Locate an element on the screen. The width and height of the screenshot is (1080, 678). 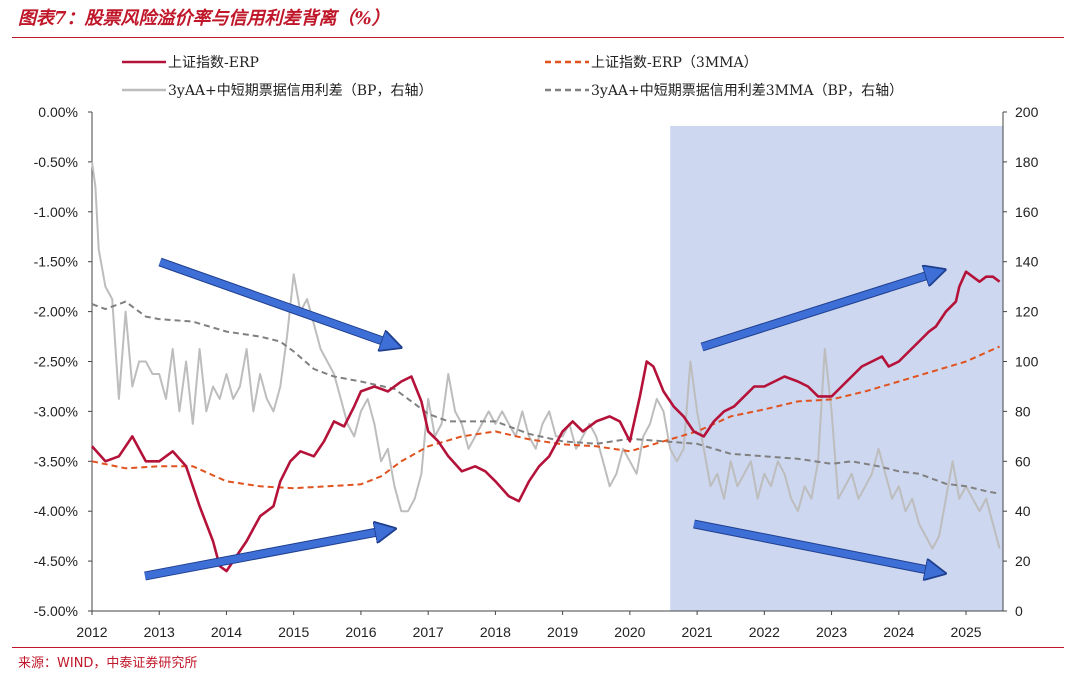
left-tick-label: -3.00% is located at coordinates (56, 411).